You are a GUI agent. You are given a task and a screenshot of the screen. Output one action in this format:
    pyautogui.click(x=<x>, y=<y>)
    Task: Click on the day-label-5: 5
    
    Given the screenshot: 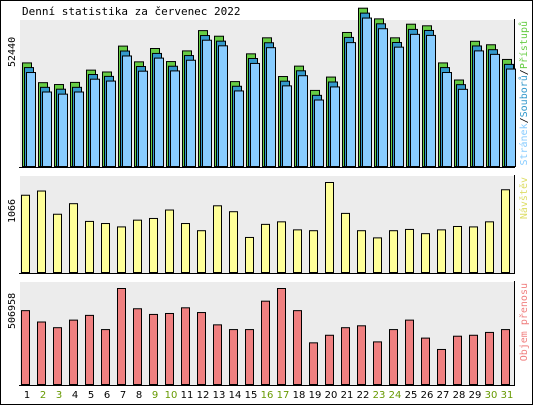 What is the action you would take?
    pyautogui.click(x=91, y=395)
    